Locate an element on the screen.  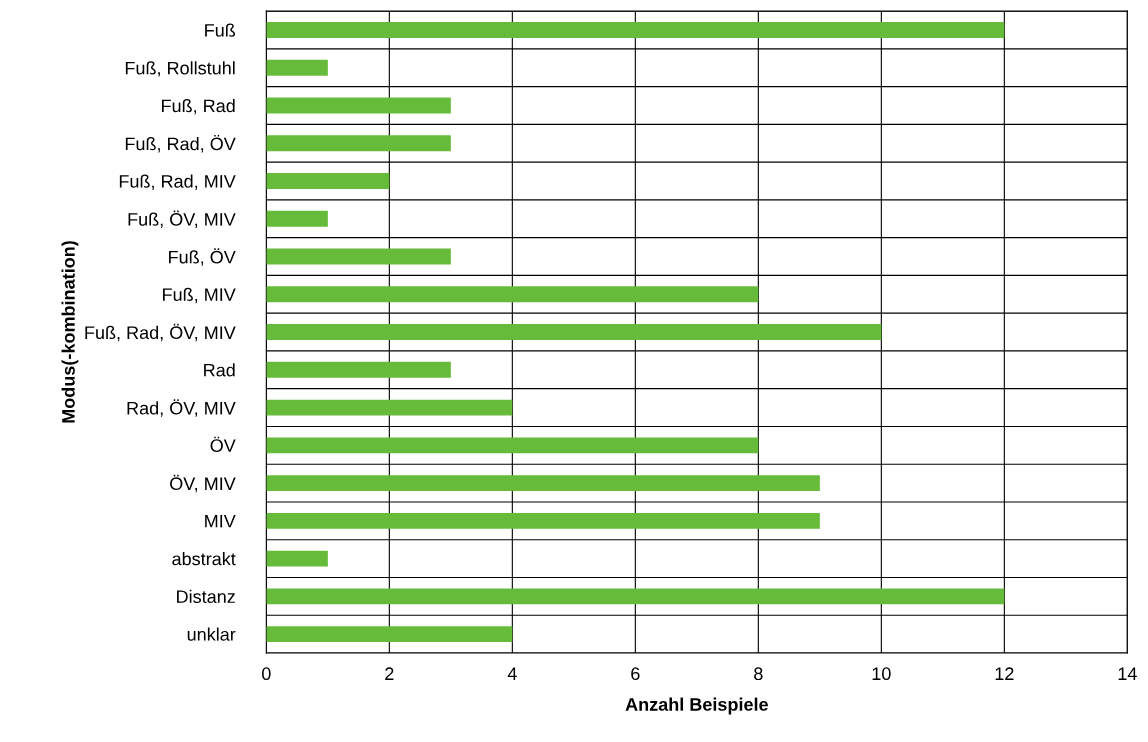
y-tick-label: MIV is located at coordinates (220, 521).